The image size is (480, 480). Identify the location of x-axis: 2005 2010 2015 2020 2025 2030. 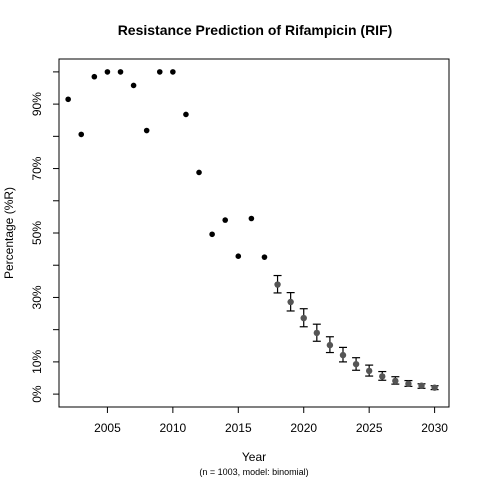
(271, 421).